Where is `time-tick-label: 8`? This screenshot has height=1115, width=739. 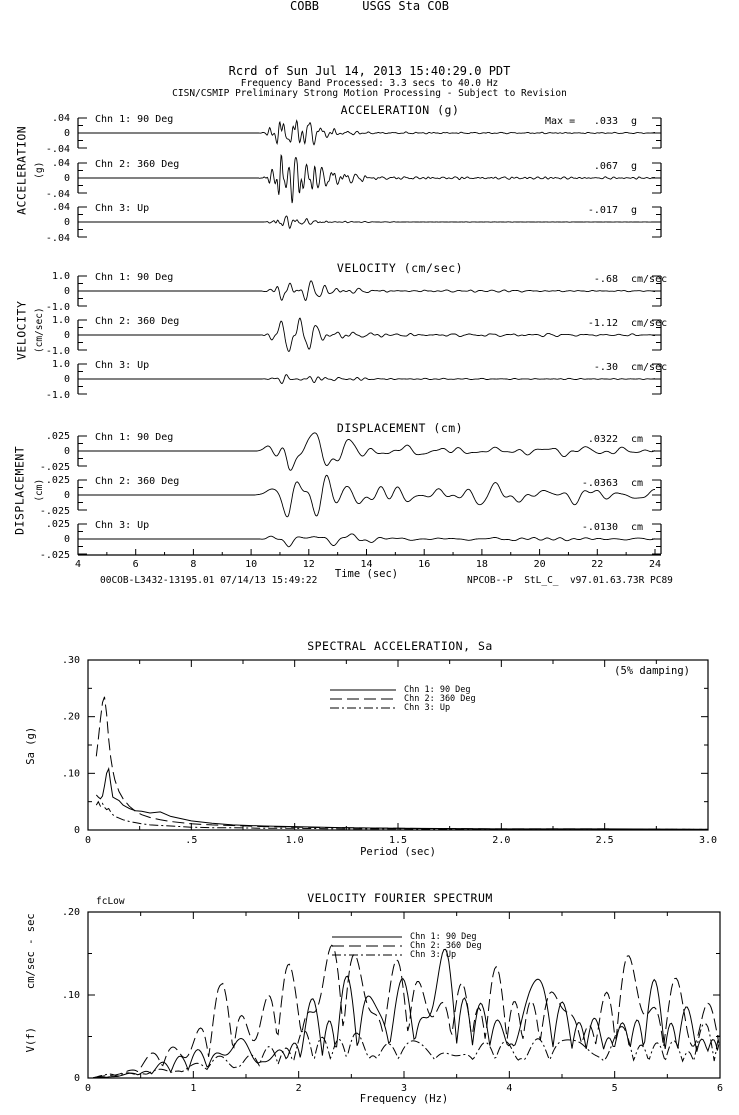 time-tick-label: 8 is located at coordinates (193, 564).